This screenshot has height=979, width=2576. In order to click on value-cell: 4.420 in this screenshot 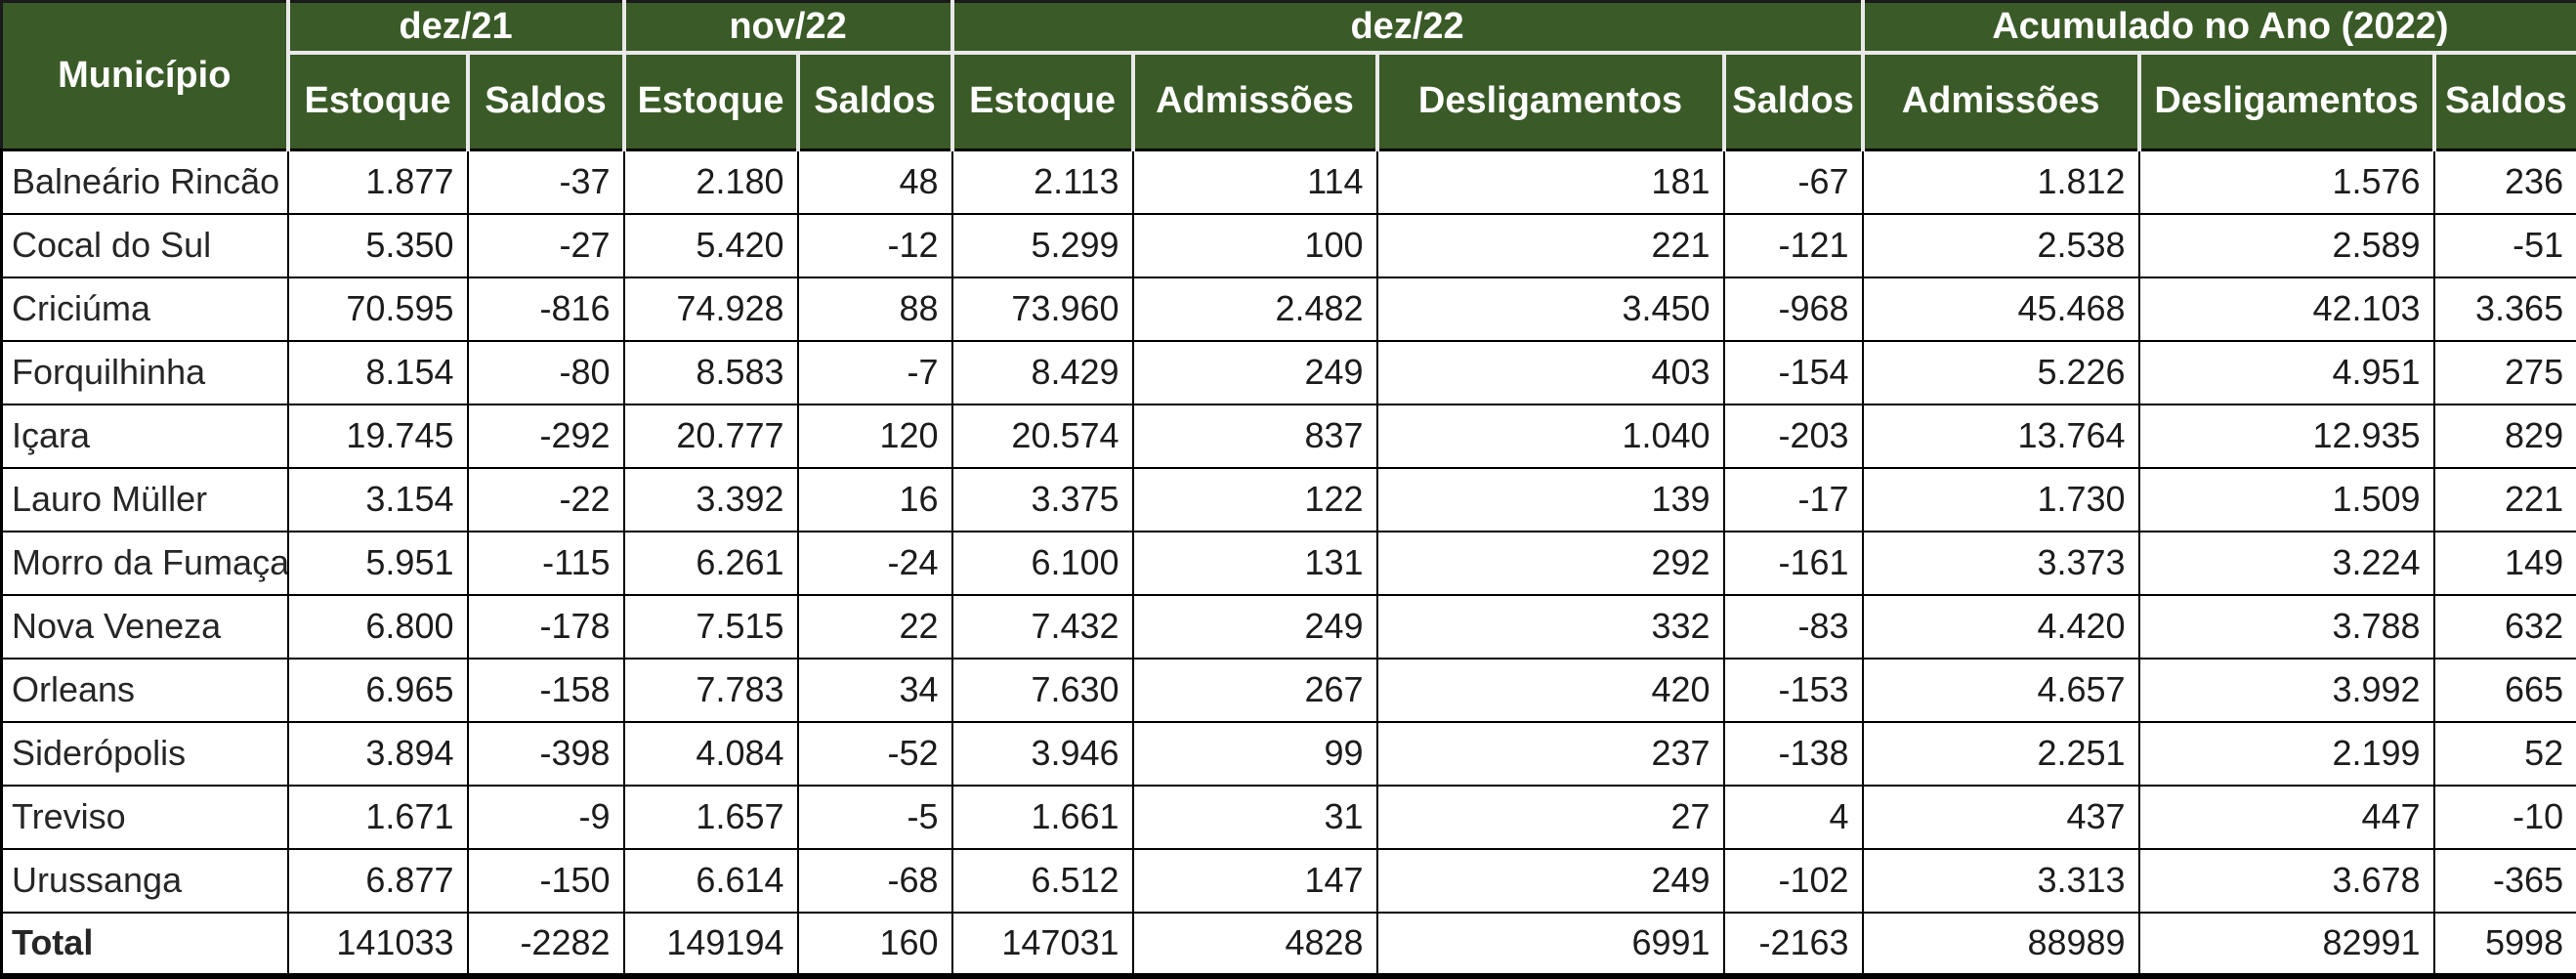, I will do `click(2001, 627)`.